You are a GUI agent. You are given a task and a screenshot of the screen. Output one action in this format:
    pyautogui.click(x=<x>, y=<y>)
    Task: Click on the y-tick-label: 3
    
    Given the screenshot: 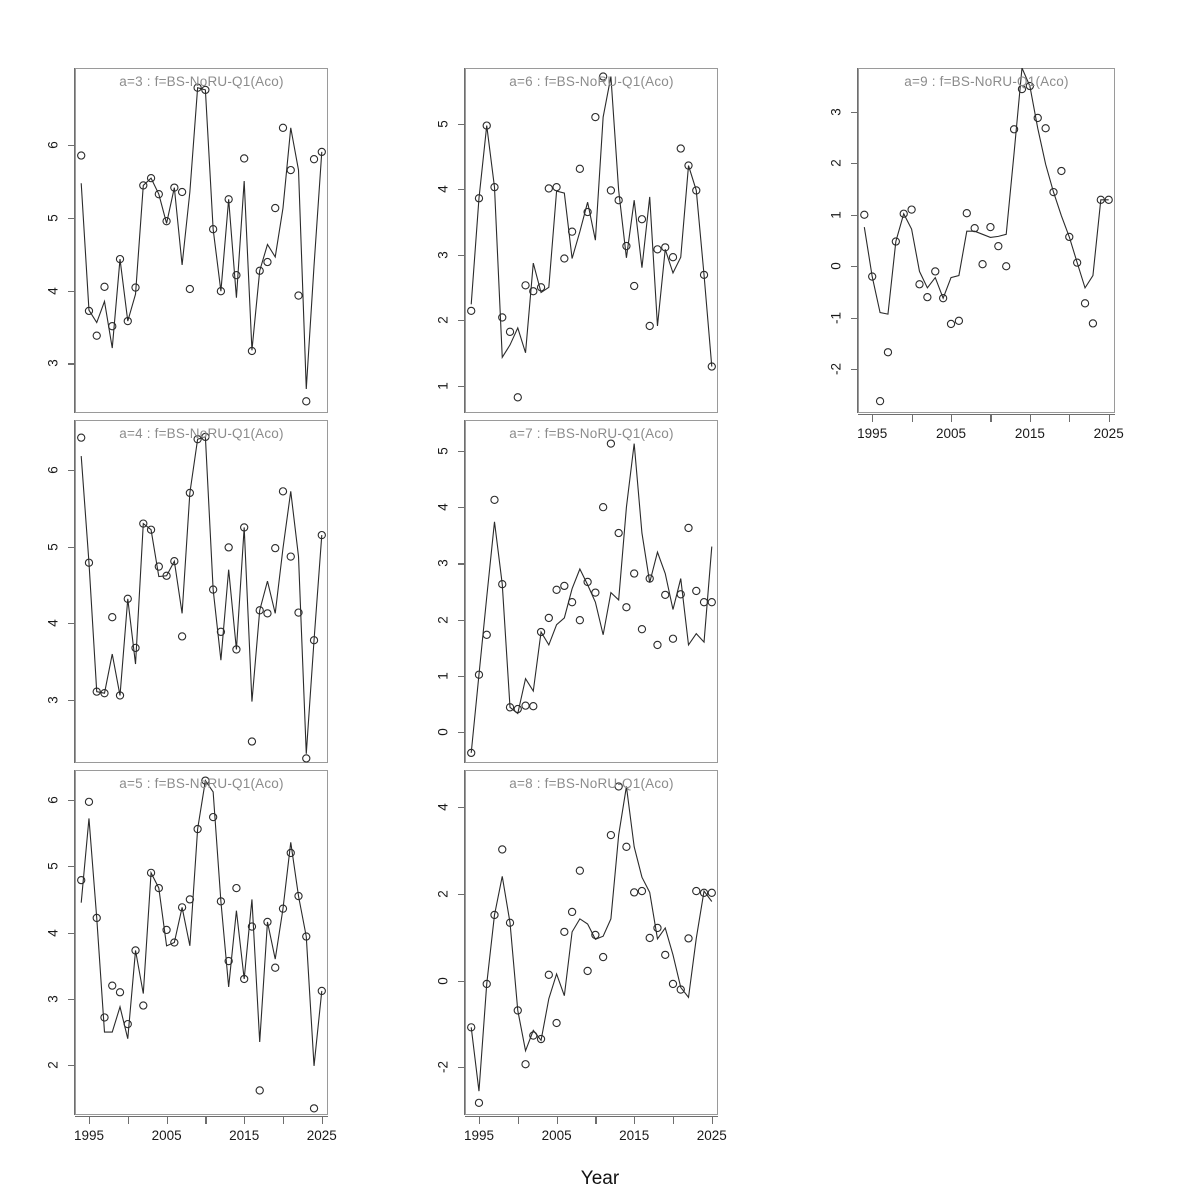 What is the action you would take?
    pyautogui.click(x=443, y=254)
    